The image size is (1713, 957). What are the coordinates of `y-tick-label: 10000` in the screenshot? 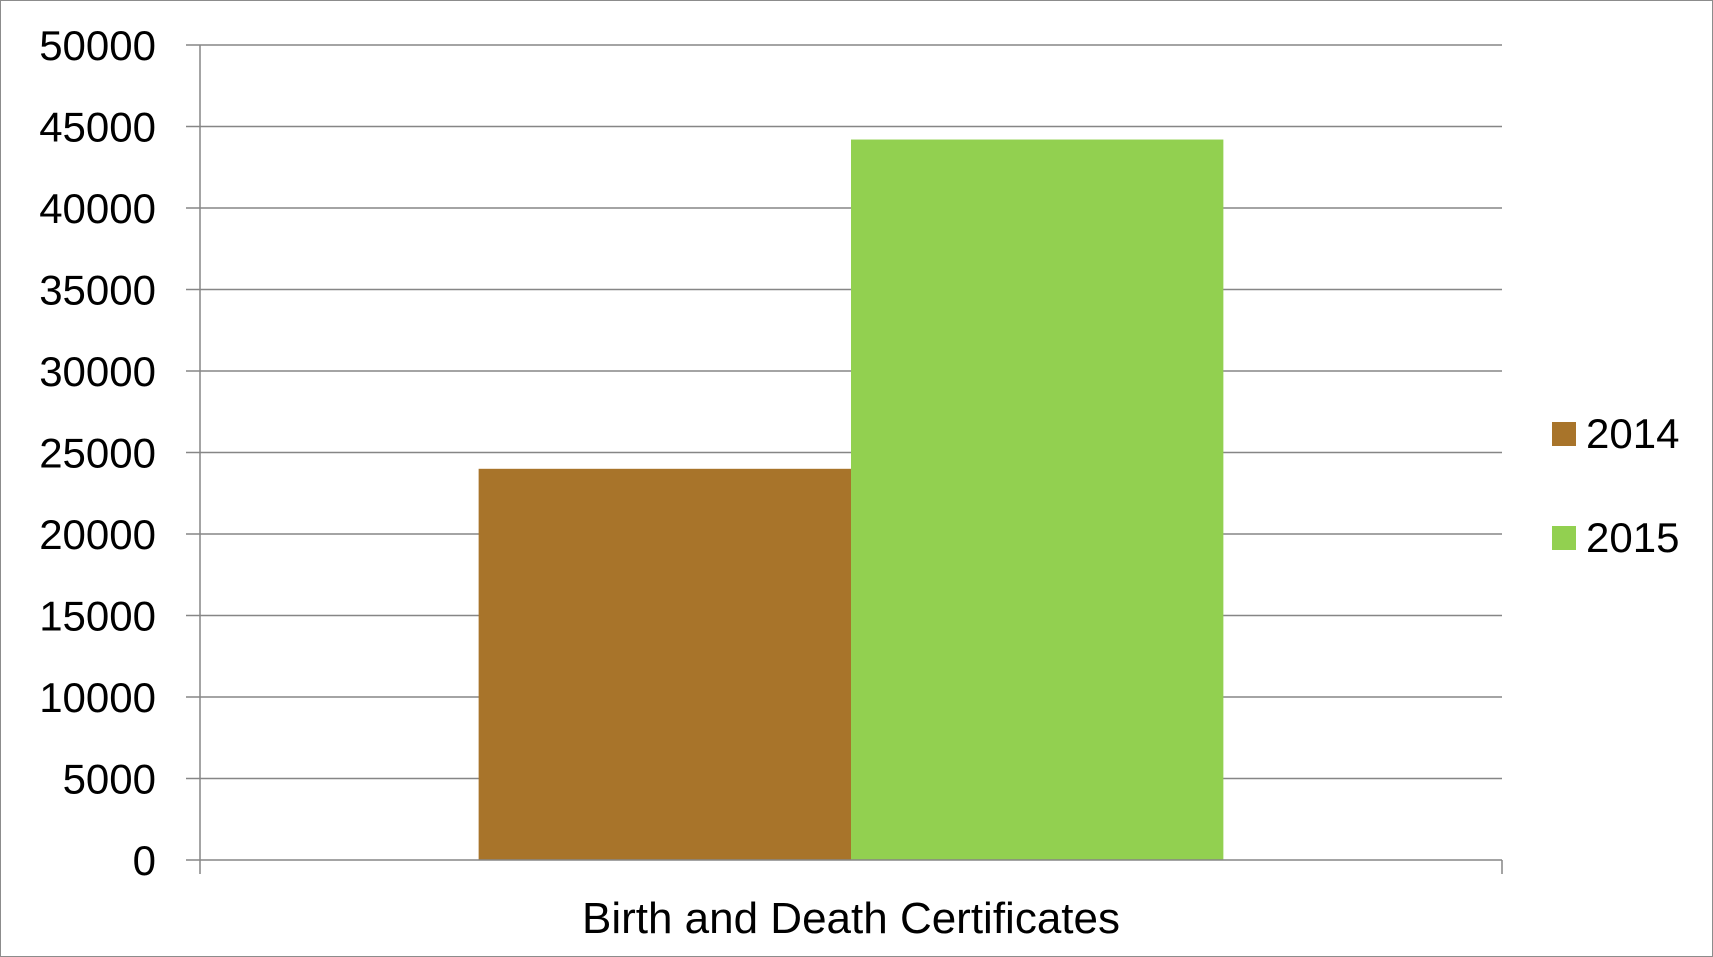 It's located at (97, 697).